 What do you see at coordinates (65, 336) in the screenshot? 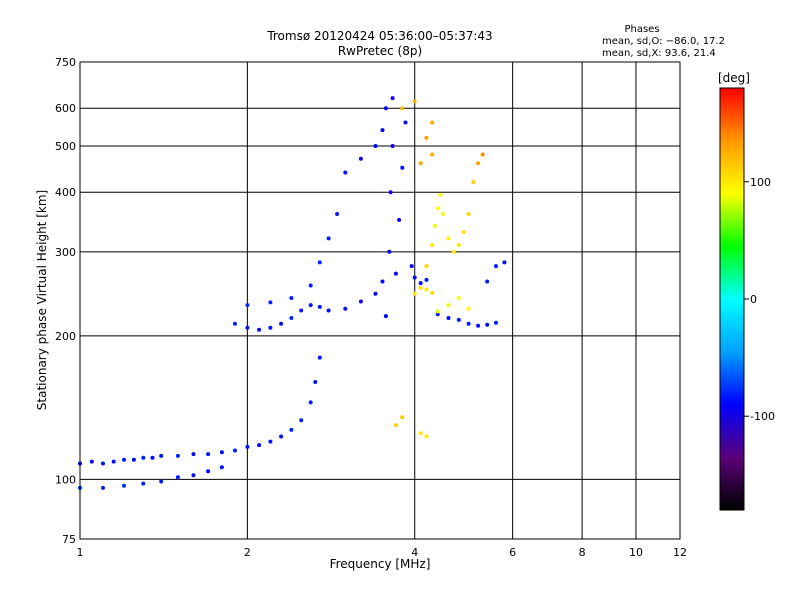
I see `y-tick-label: 200` at bounding box center [65, 336].